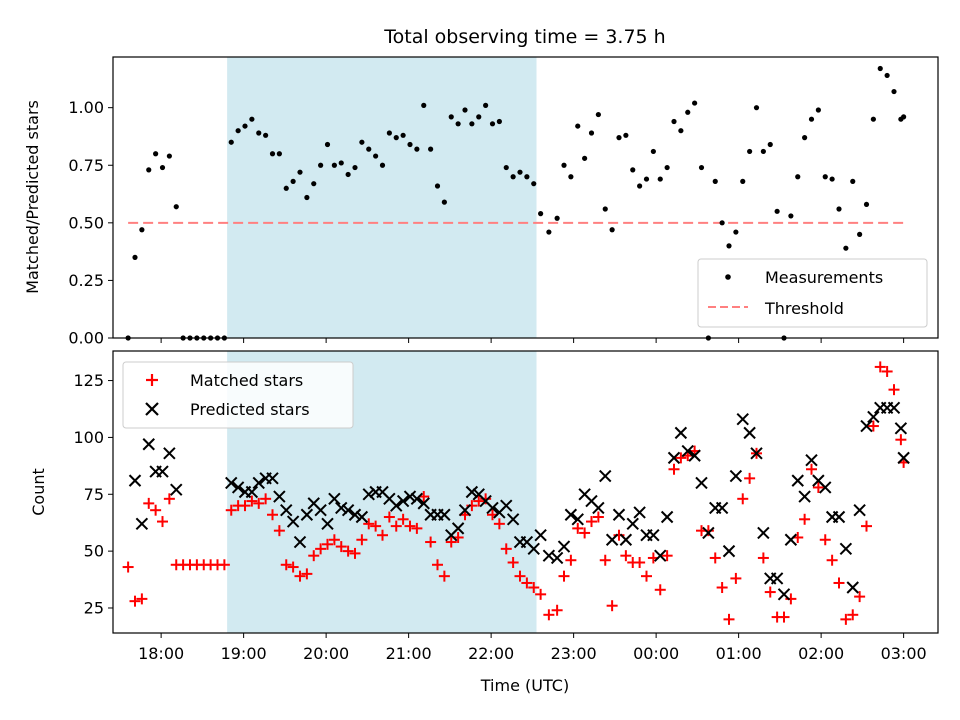 This screenshot has width=960, height=720. What do you see at coordinates (38, 492) in the screenshot?
I see `bottom-y-axis-label: Count` at bounding box center [38, 492].